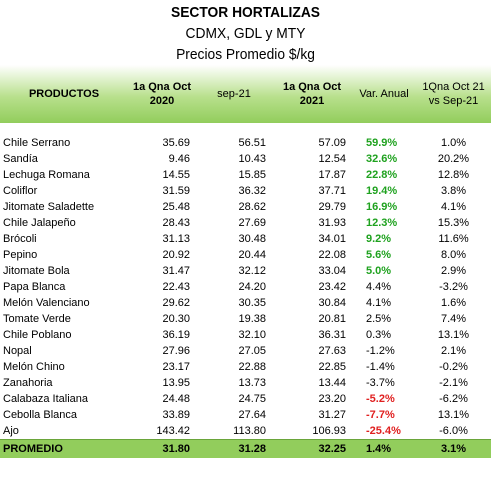 Image resolution: width=491 pixels, height=481 pixels. Describe the element at coordinates (17, 351) in the screenshot. I see `product-name: Nopal` at that location.